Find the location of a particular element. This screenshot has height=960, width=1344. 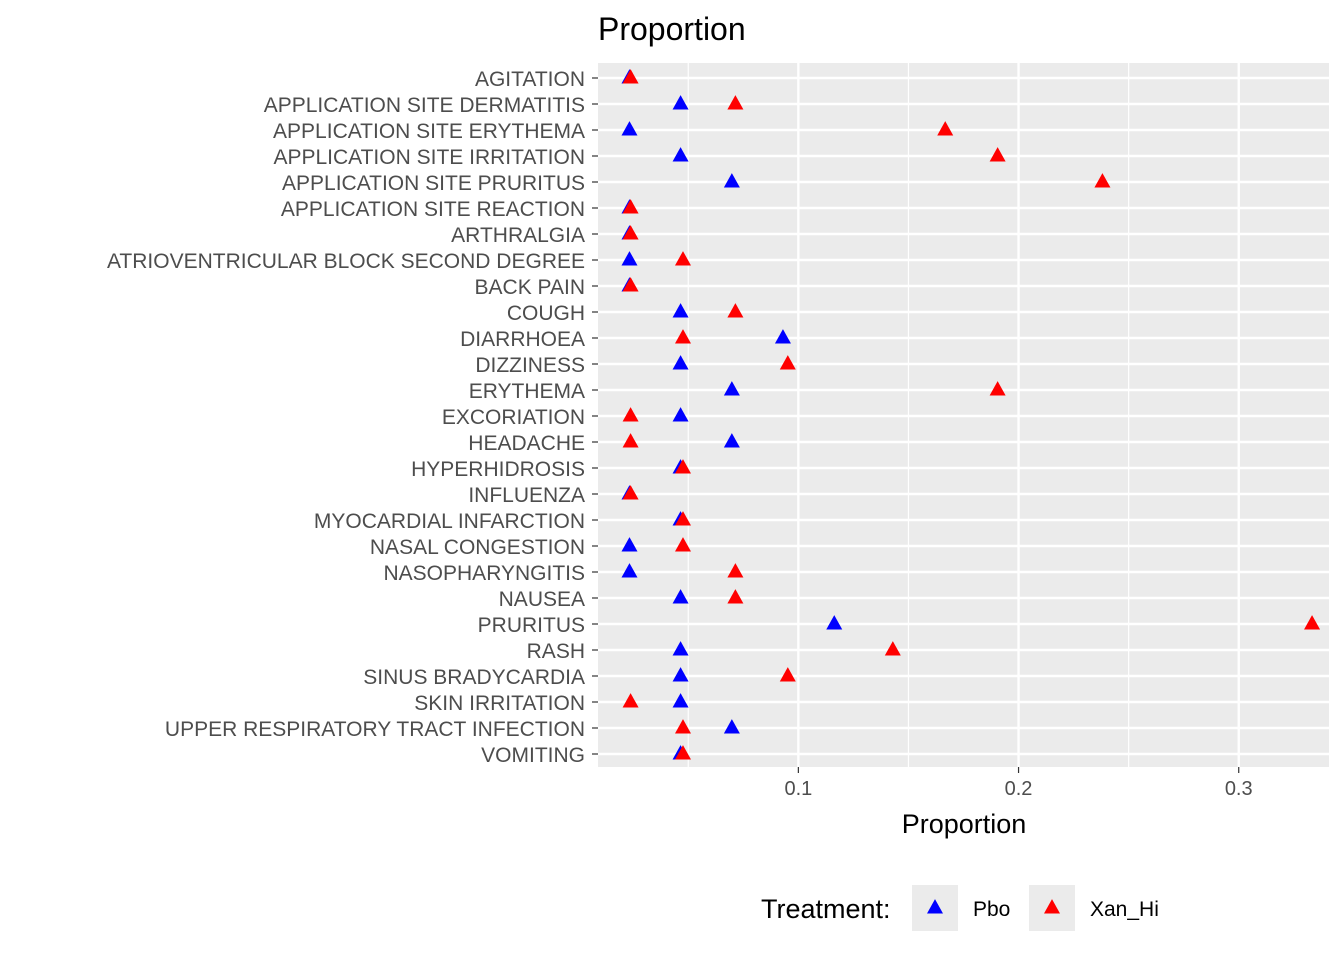

y-tick-label: COUGH is located at coordinates (546, 313).